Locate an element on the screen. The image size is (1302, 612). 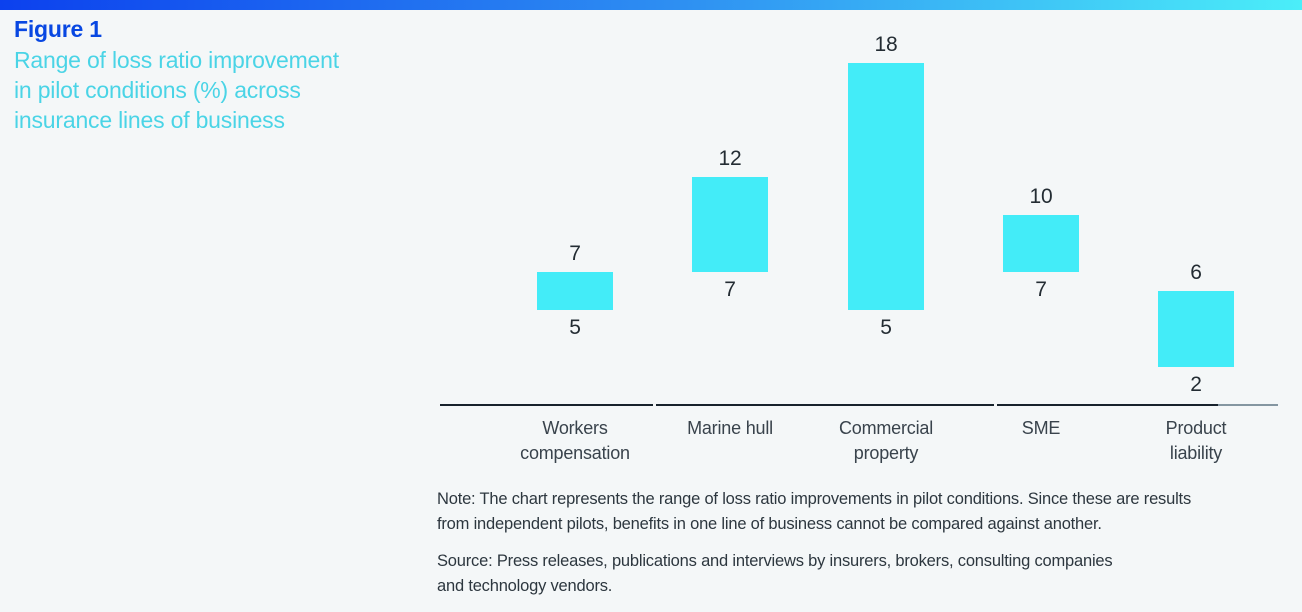
category-label-line: Commercial is located at coordinates (885, 428).